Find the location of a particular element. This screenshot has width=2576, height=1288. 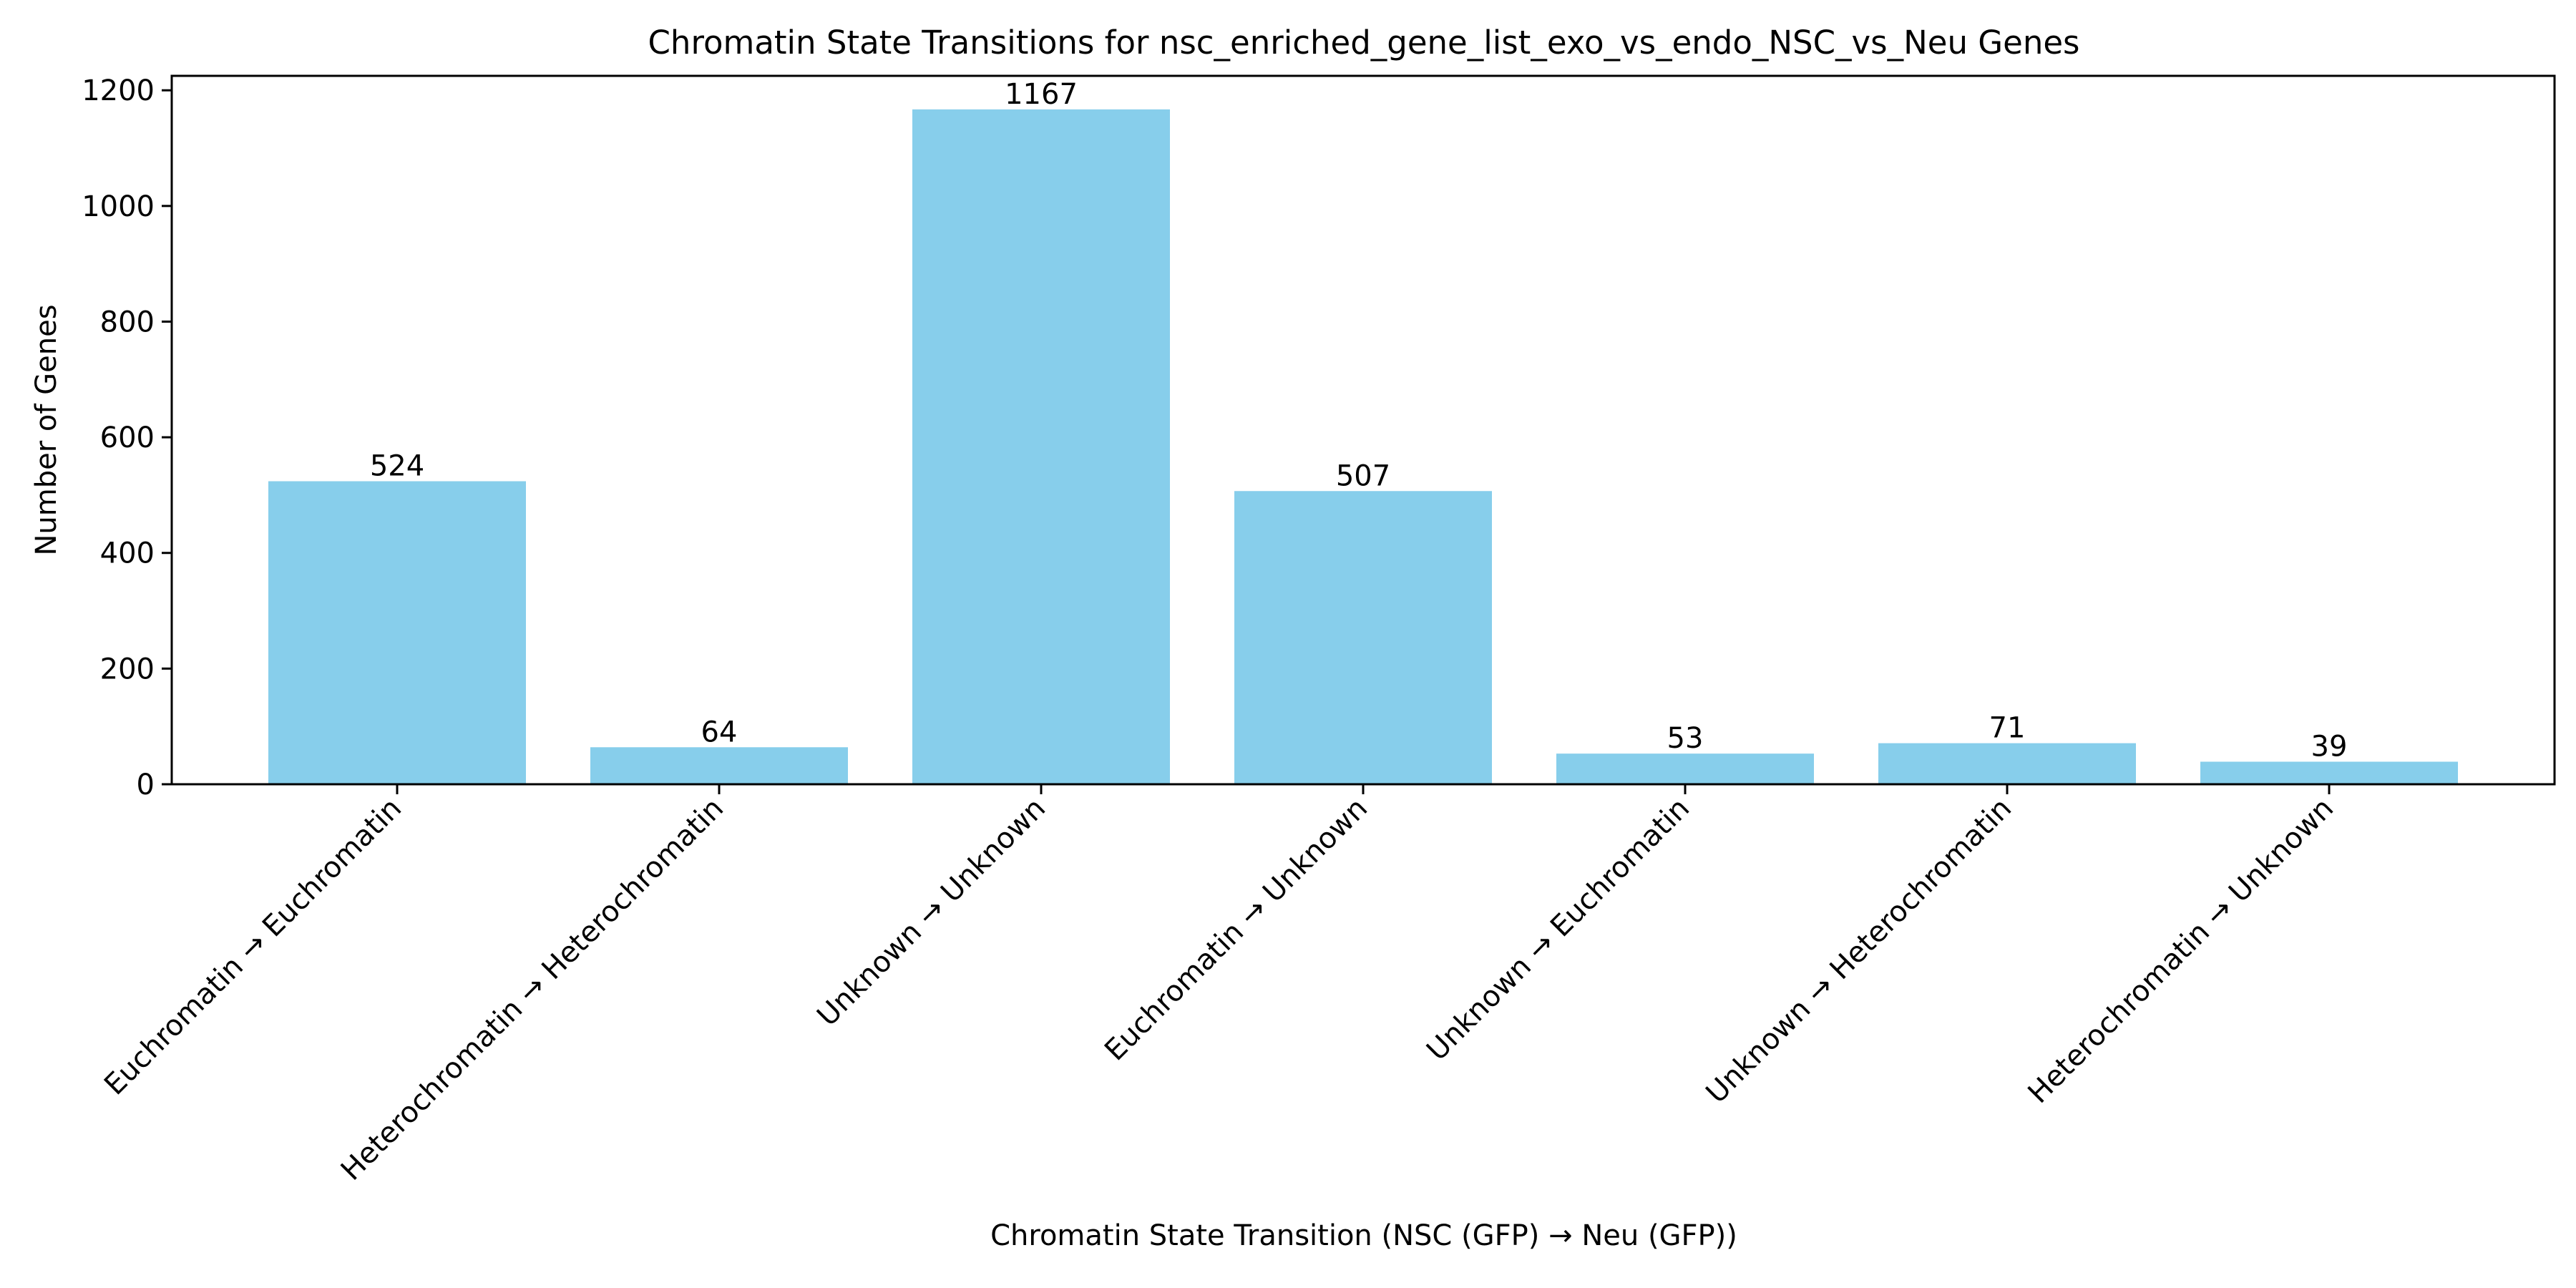

bar-value-label: 39 is located at coordinates (2329, 746).